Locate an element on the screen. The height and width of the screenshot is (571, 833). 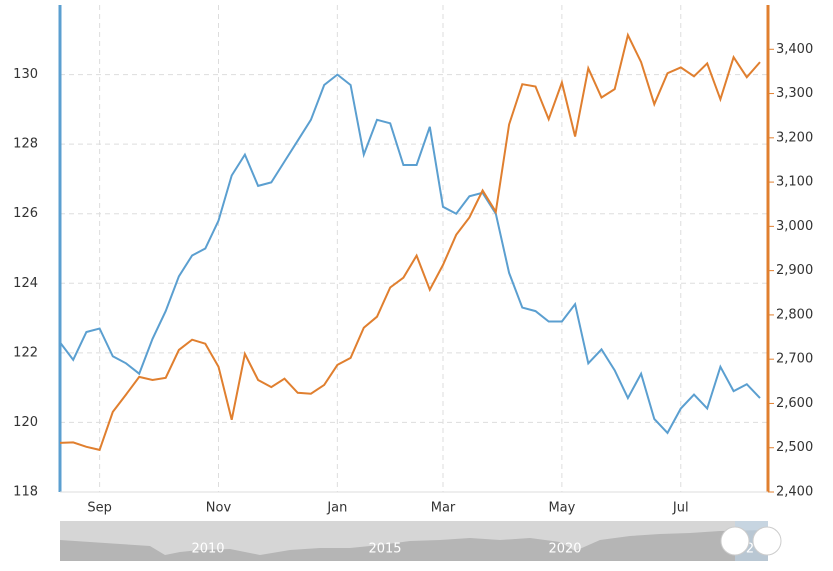
x-tick-label: May is located at coordinates (561, 508).